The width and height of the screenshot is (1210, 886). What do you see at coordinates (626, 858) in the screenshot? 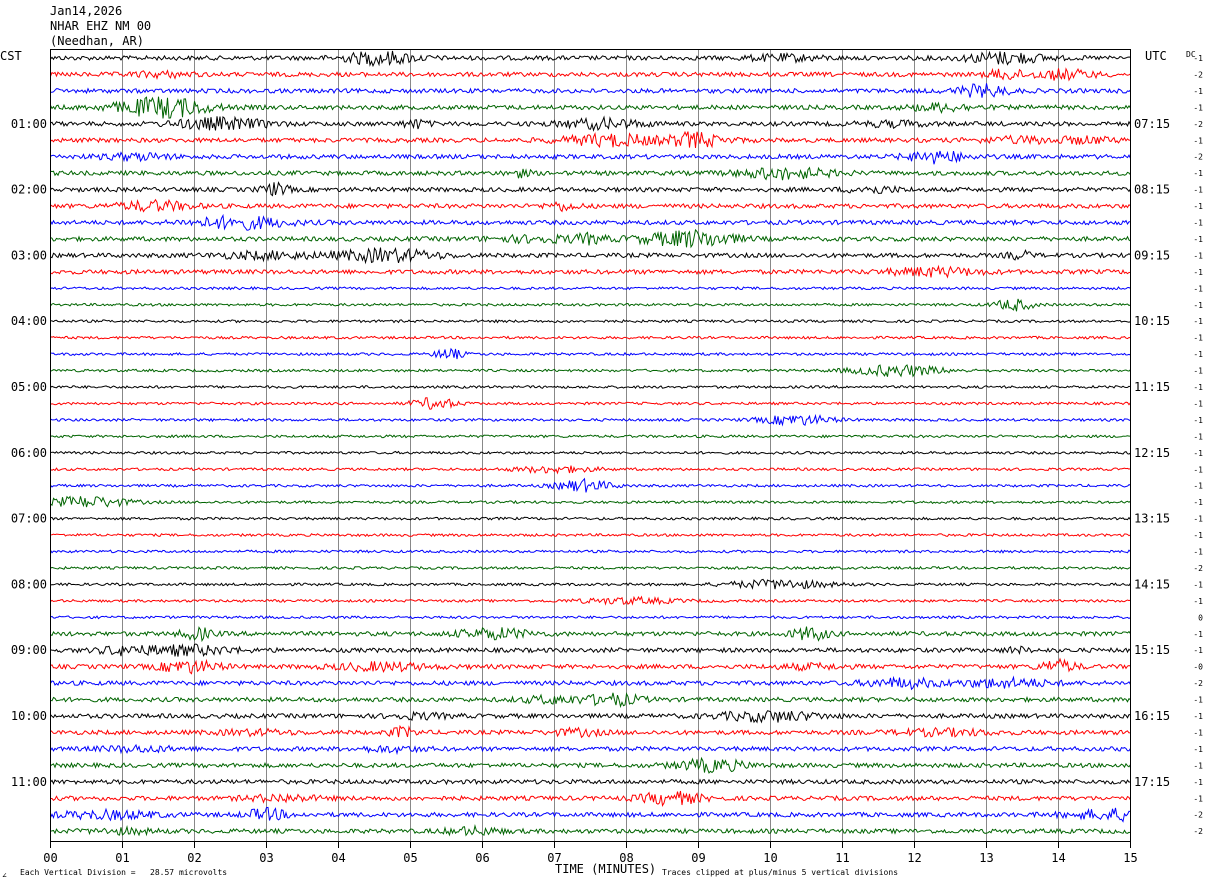
I see `x-tick-label: 08` at bounding box center [626, 858].